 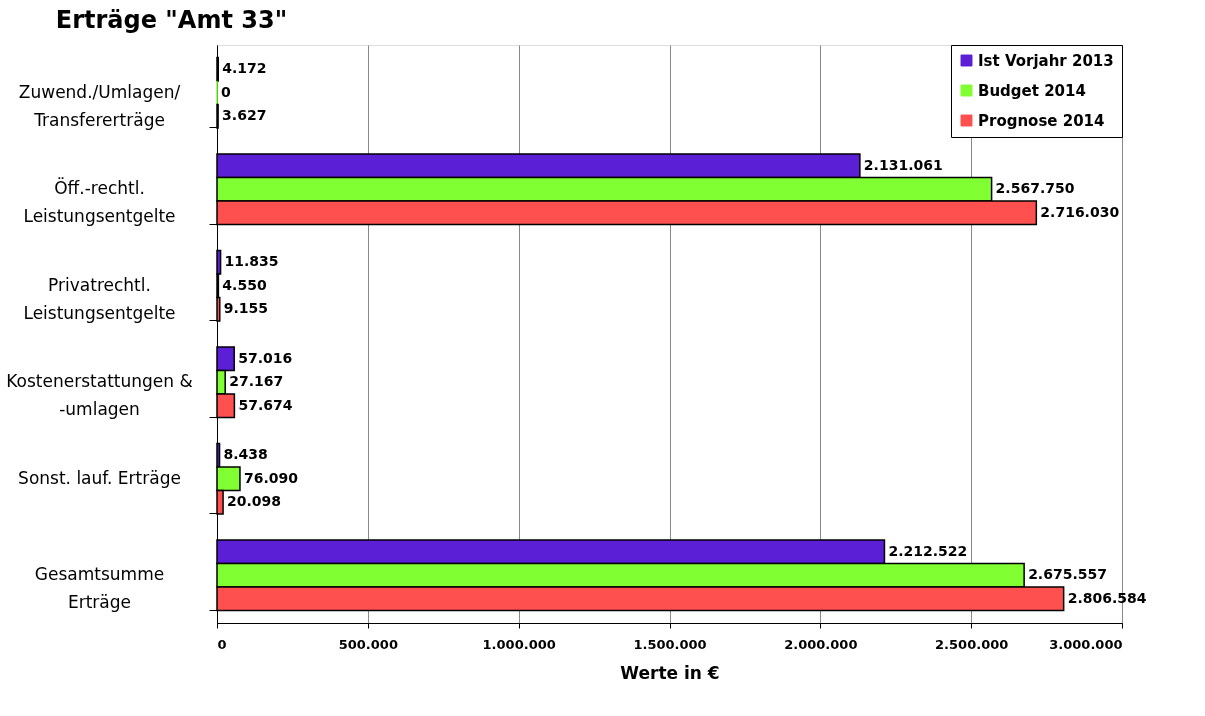 What do you see at coordinates (244, 68) in the screenshot?
I see `data-label: 4.172` at bounding box center [244, 68].